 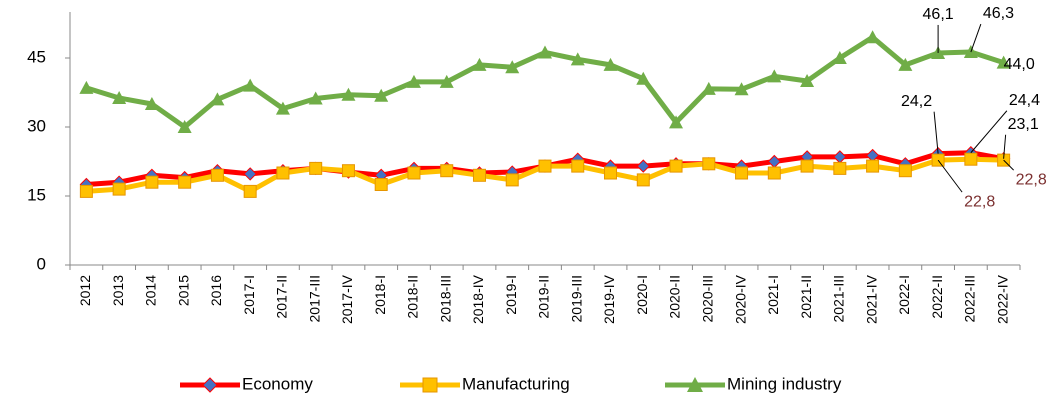 What do you see at coordinates (511, 295) in the screenshot?
I see `x-tick-label: 2019-I` at bounding box center [511, 295].